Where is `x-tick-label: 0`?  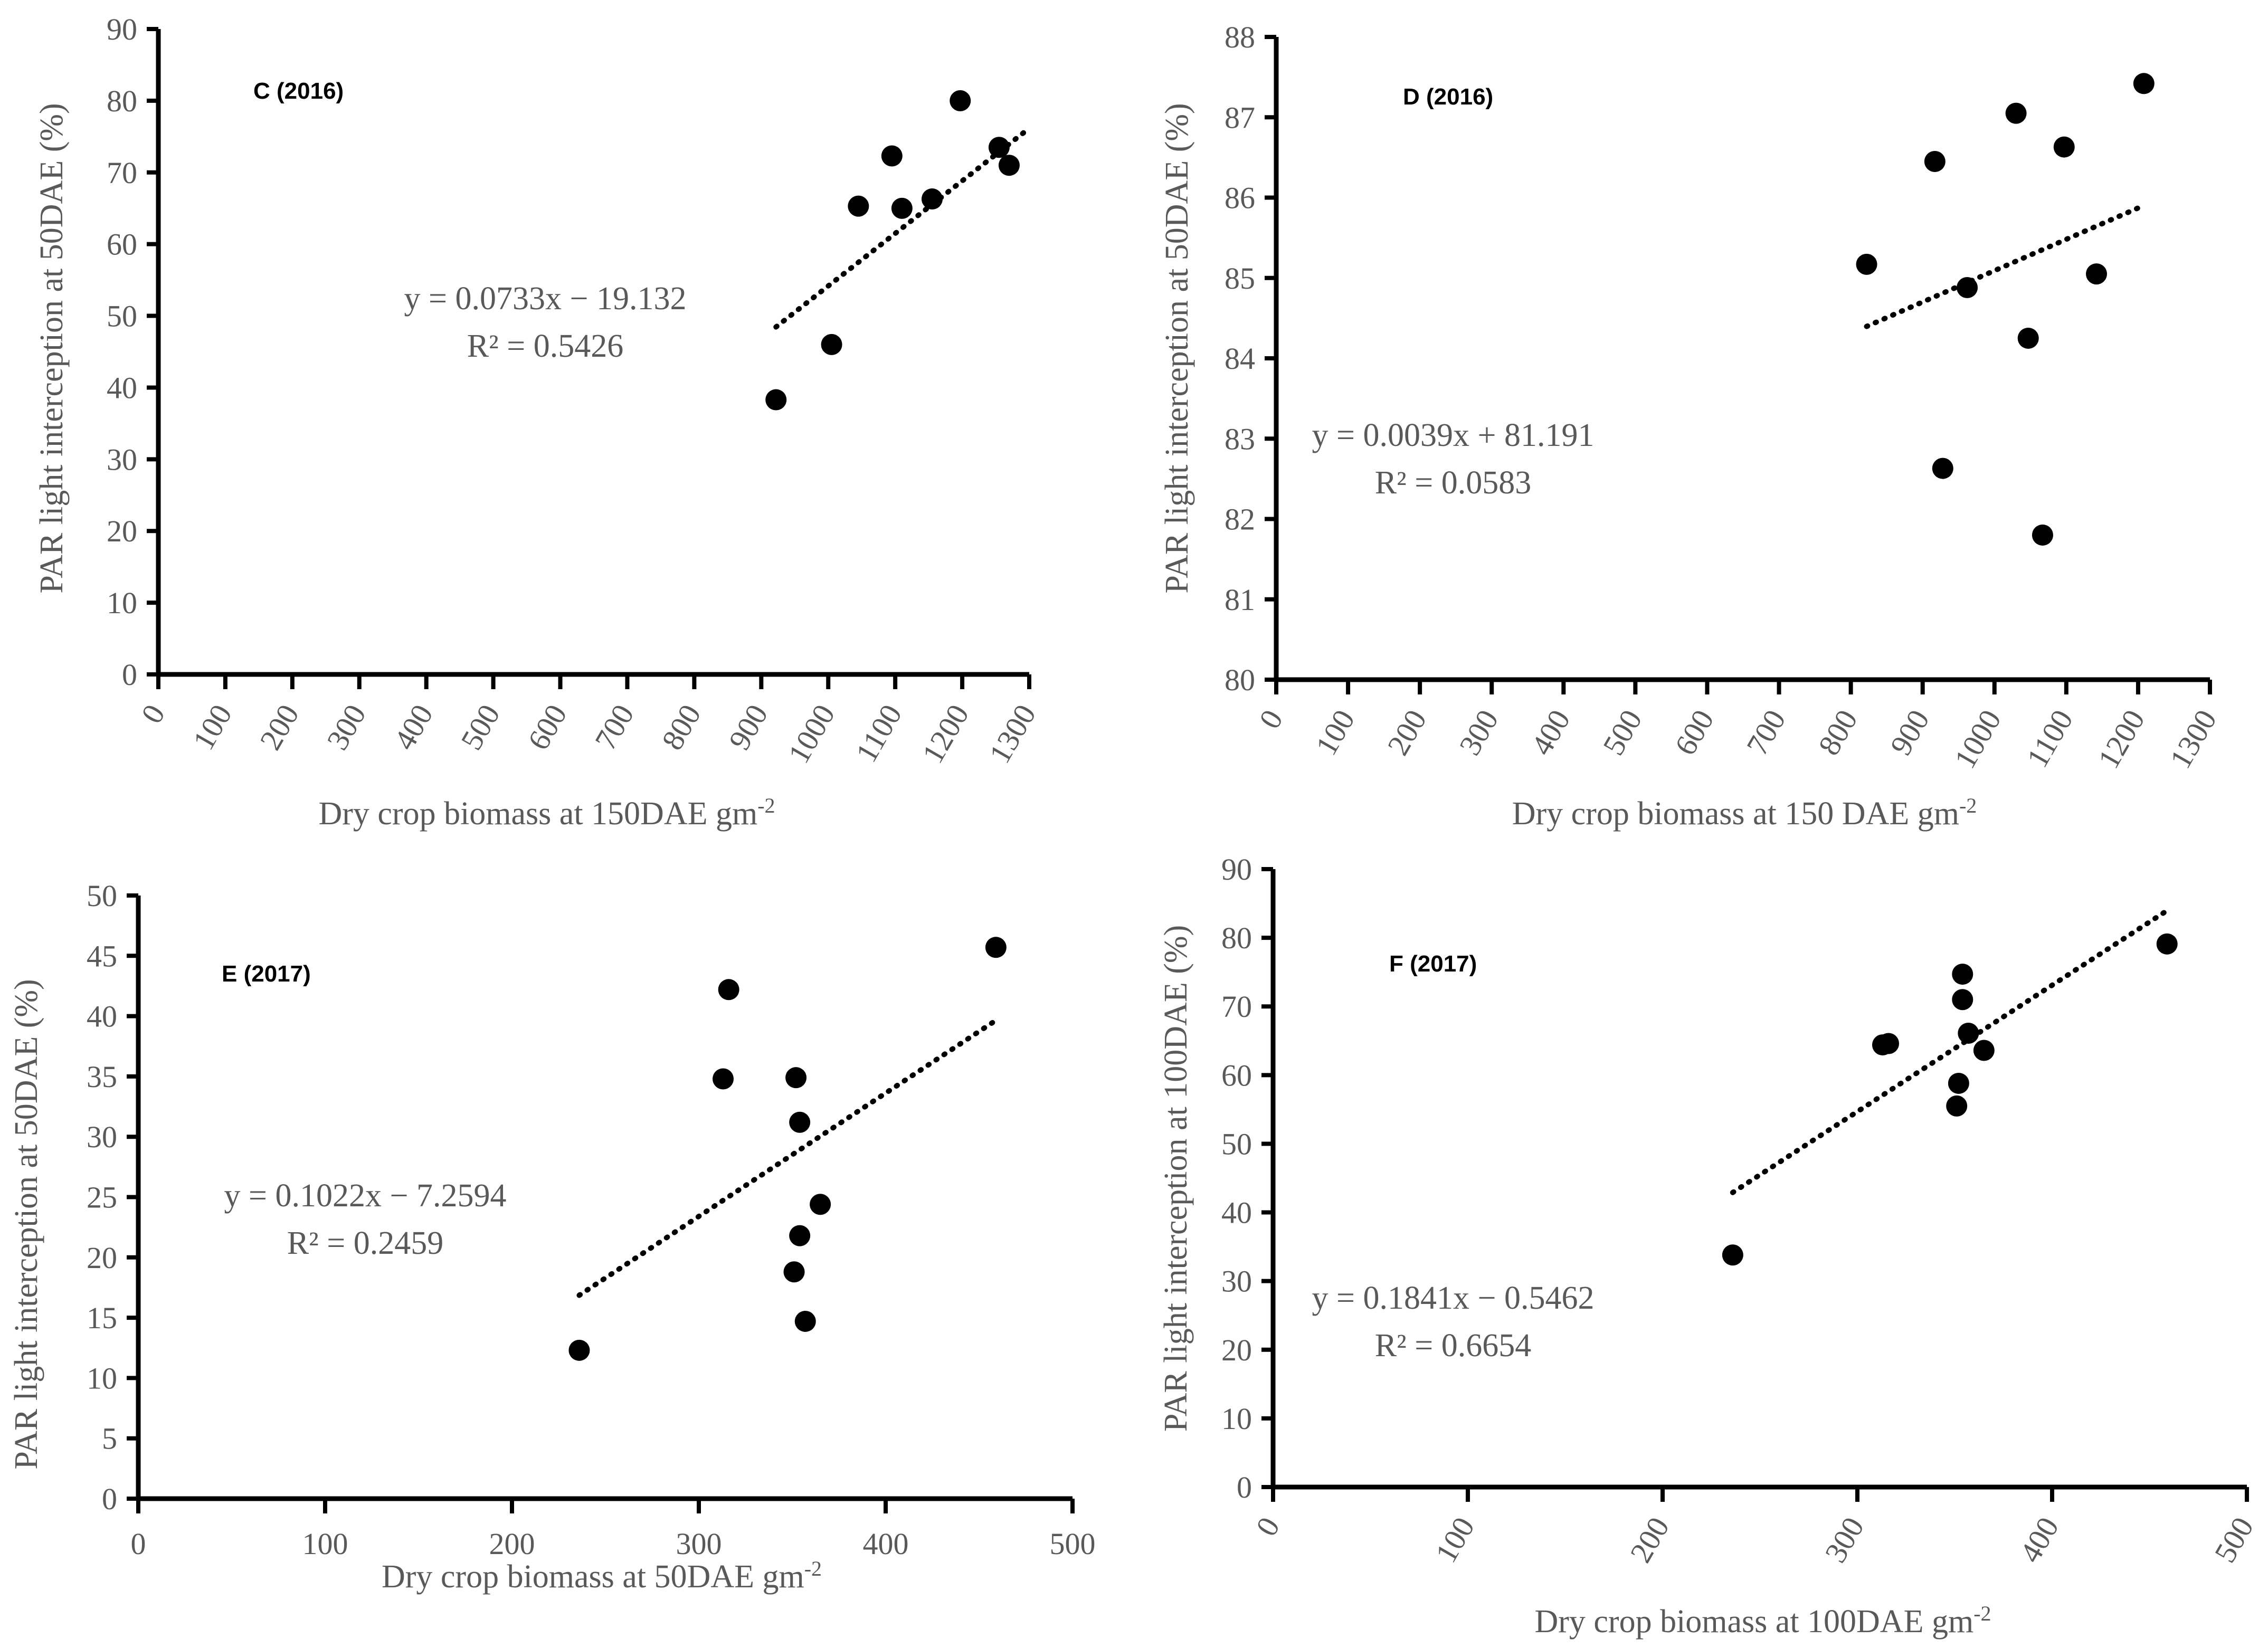 x-tick-label: 0 is located at coordinates (138, 1544).